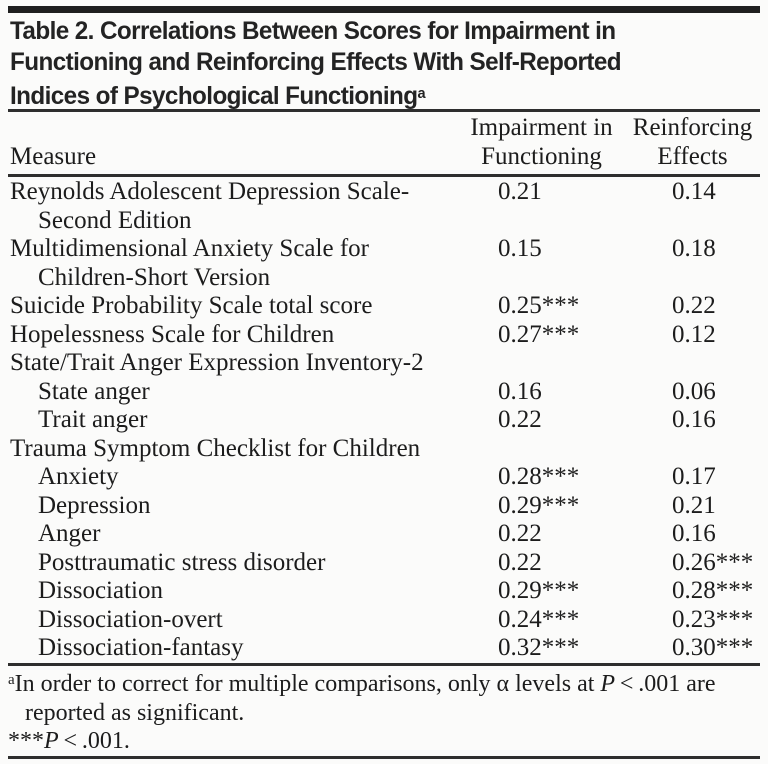 This screenshot has width=768, height=764. I want to click on measure-cell: Dissociation-overt, so click(233, 620).